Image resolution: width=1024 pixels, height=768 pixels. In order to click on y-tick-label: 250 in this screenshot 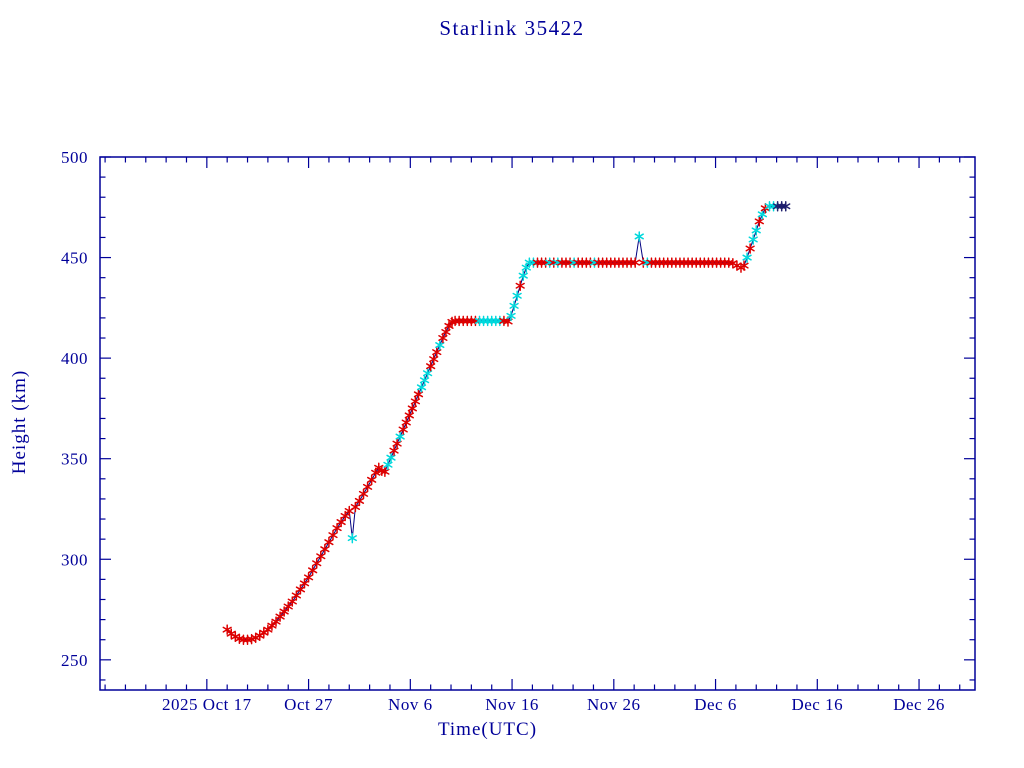, I will do `click(74, 660)`.